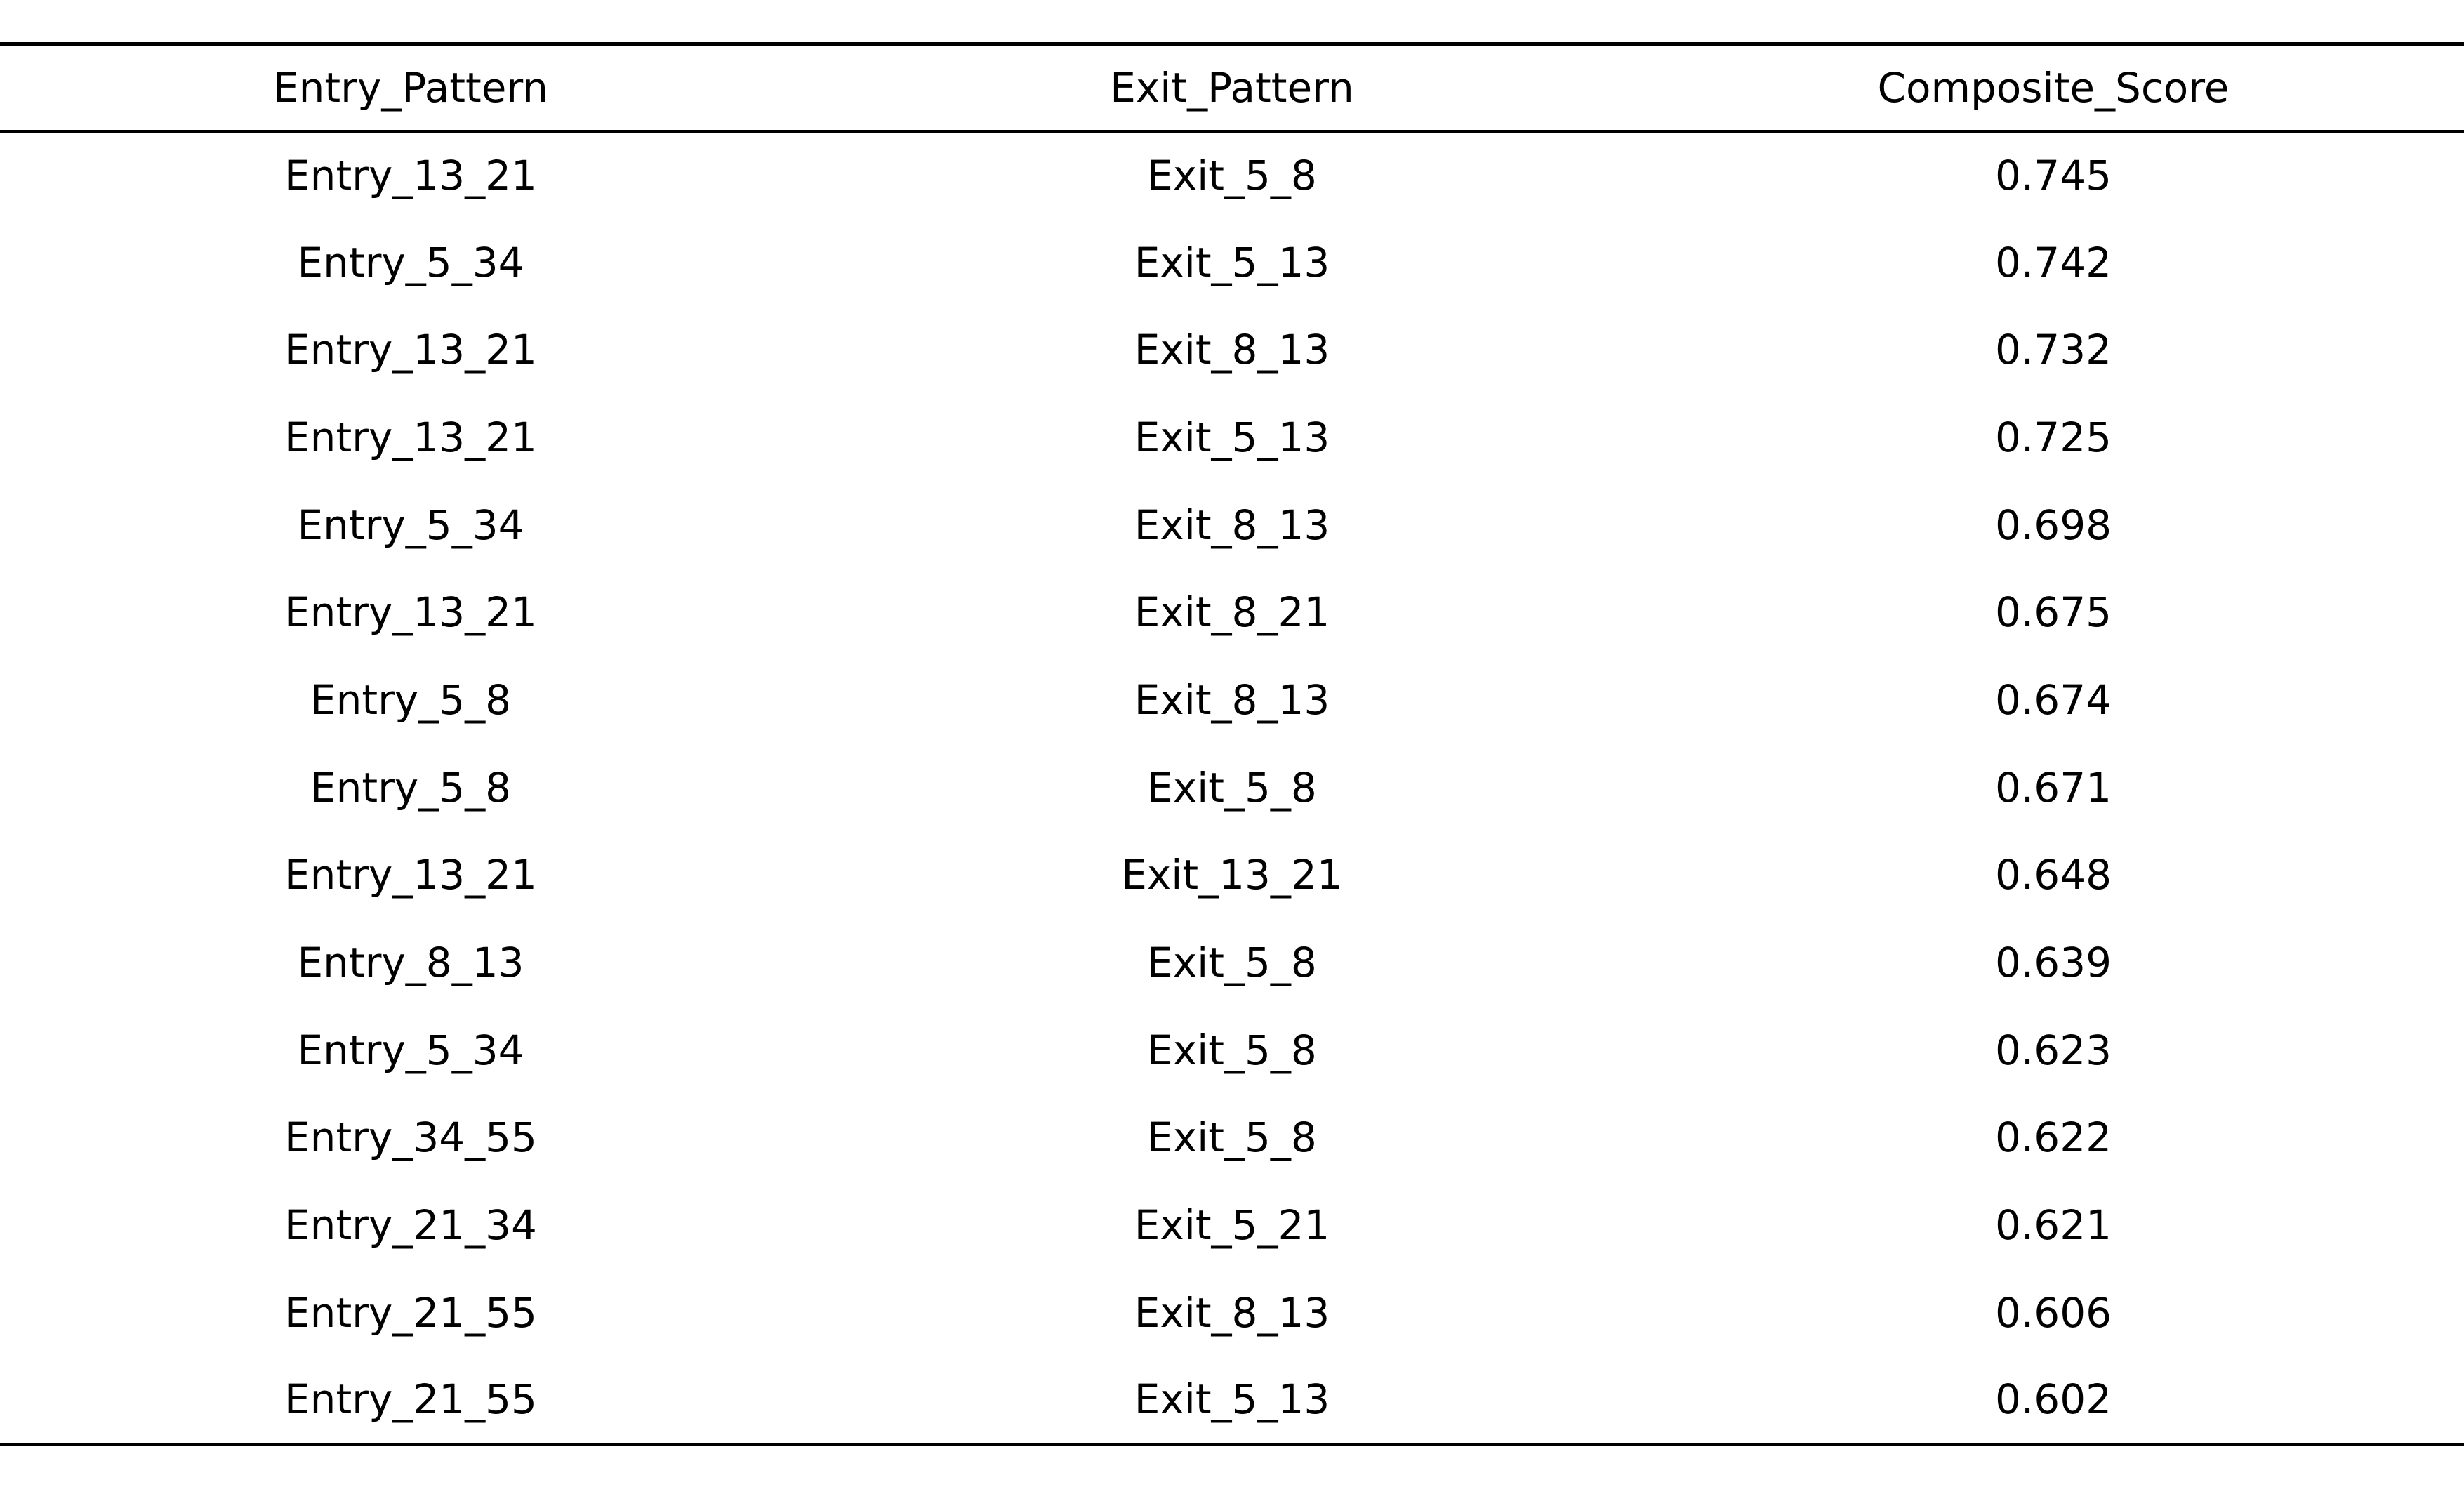 This screenshot has height=1487, width=2464. Describe the element at coordinates (2053, 963) in the screenshot. I see `composite-score-cell: 0.639` at that location.